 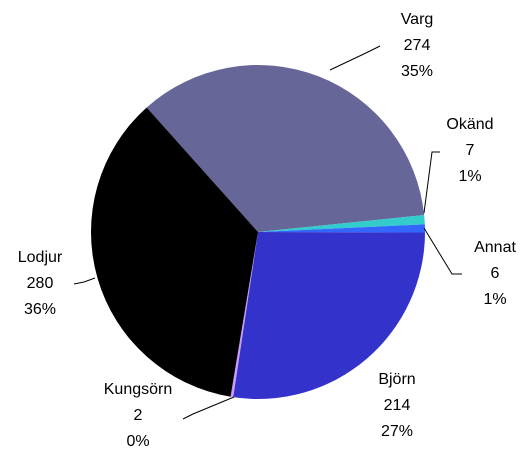 What do you see at coordinates (495, 273) in the screenshot?
I see `slice-value: 6` at bounding box center [495, 273].